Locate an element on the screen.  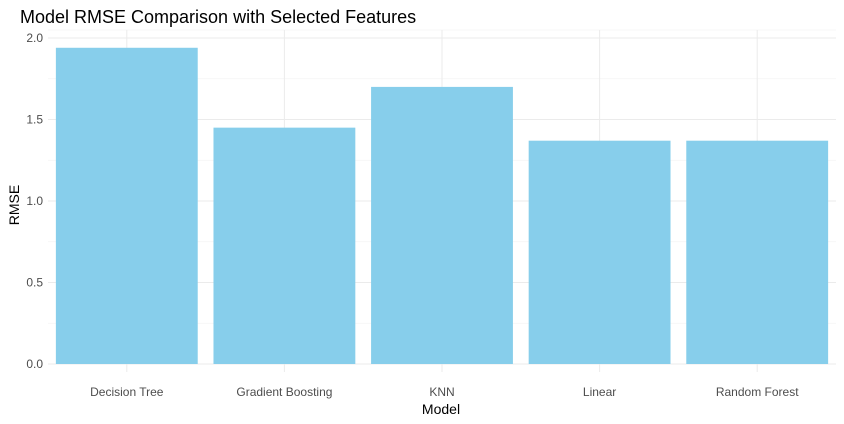
y-axis-ticks: 0.0 0.5 1.0 1.5 2.0 is located at coordinates (34, 201).